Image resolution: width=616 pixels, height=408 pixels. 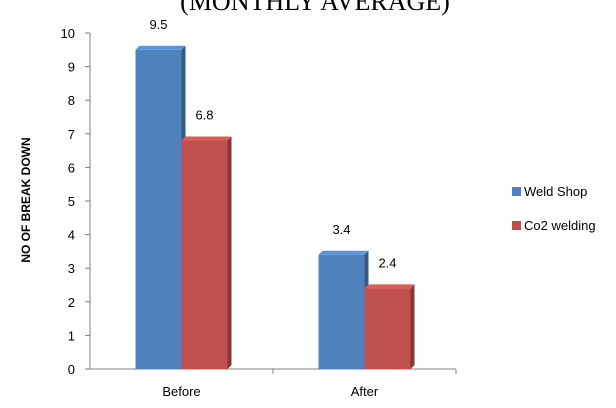 What do you see at coordinates (71, 335) in the screenshot?
I see `y-tick-label: 1` at bounding box center [71, 335].